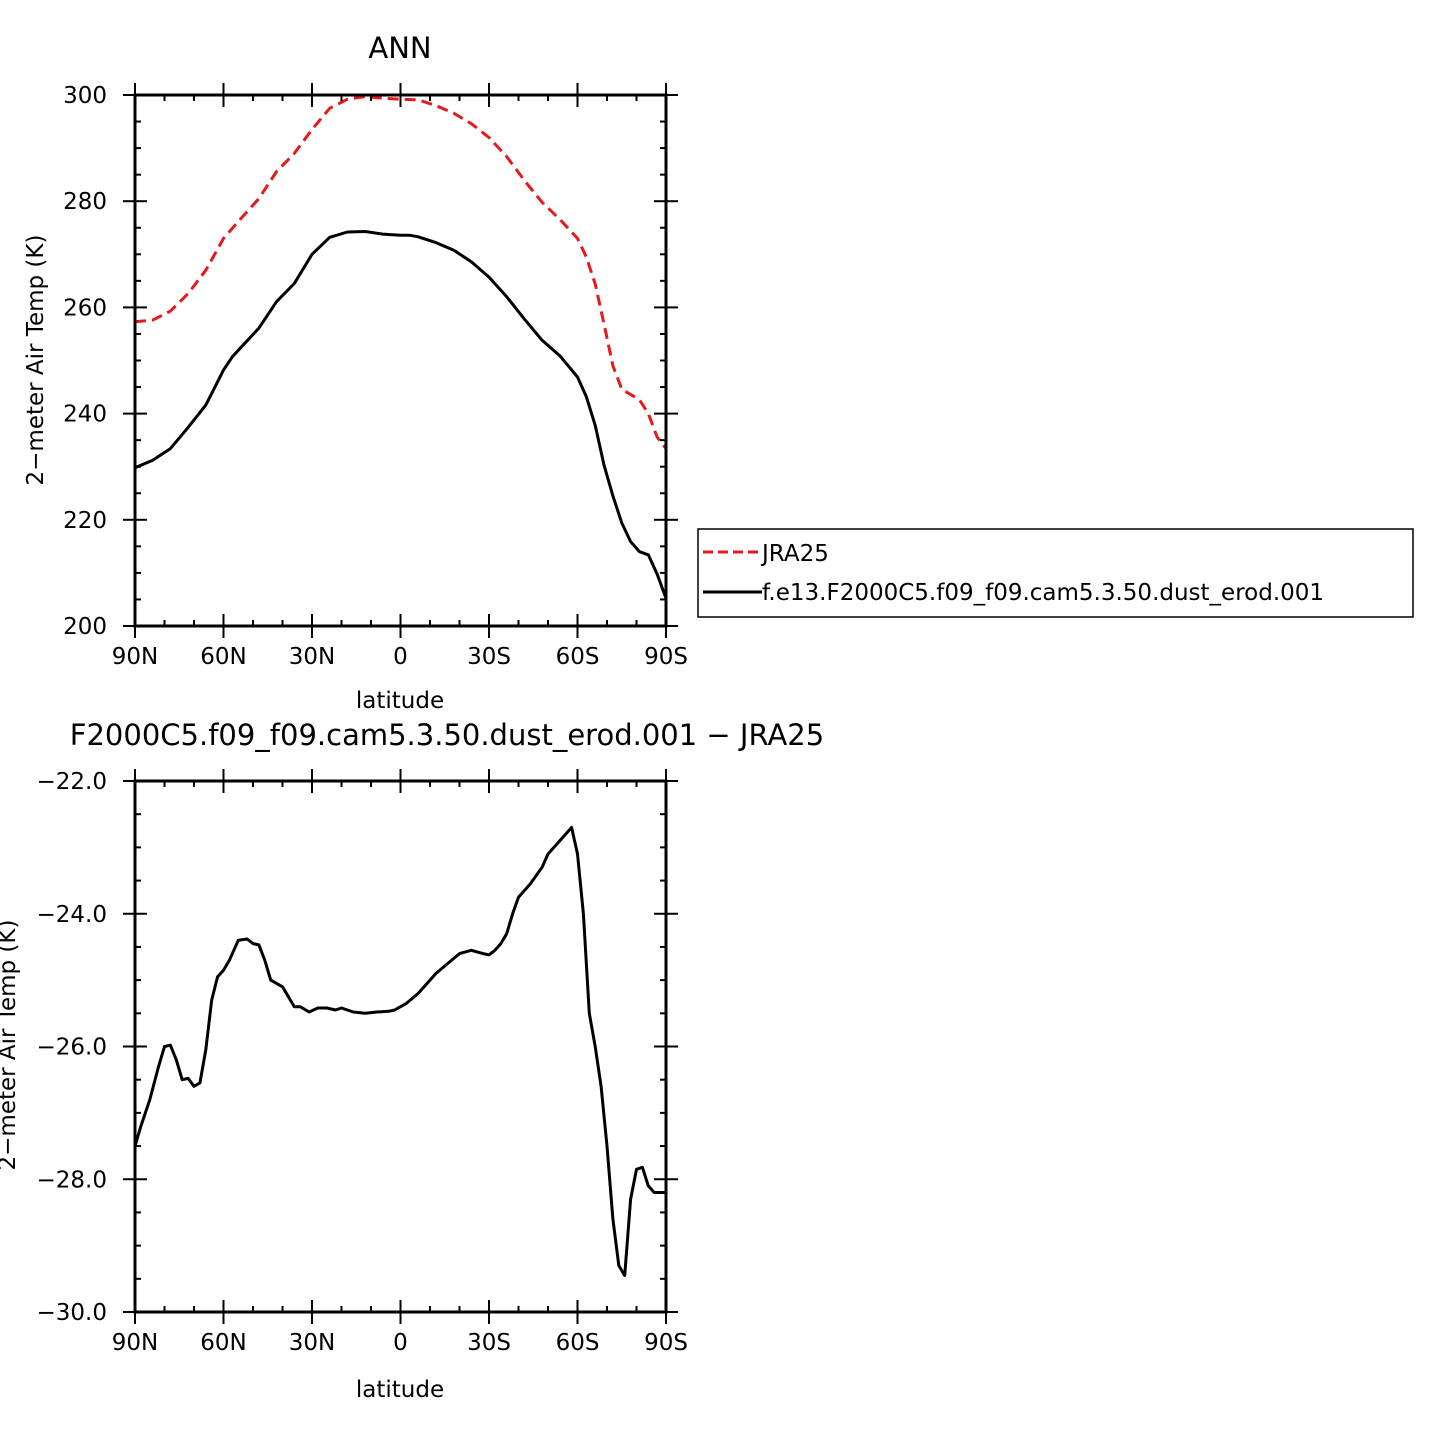 This screenshot has width=1433, height=1435. I want to click on bottom-chart-ylabel-wrap: 2−meter Air Temp (K), so click(10, 1045).